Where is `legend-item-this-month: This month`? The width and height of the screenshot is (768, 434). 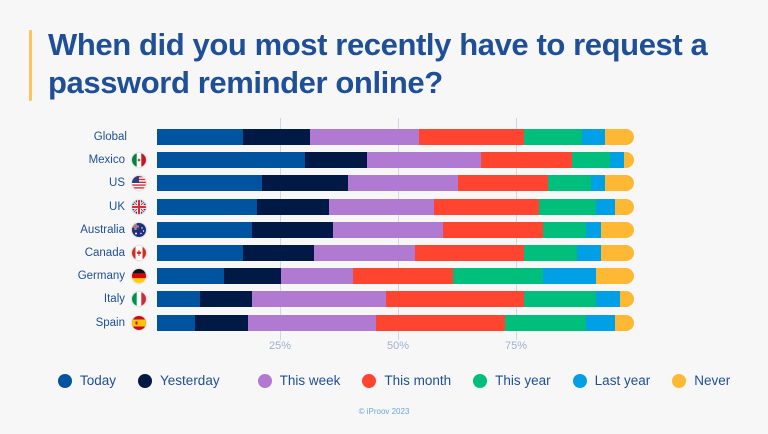
legend-item-this-month: This month is located at coordinates (406, 380).